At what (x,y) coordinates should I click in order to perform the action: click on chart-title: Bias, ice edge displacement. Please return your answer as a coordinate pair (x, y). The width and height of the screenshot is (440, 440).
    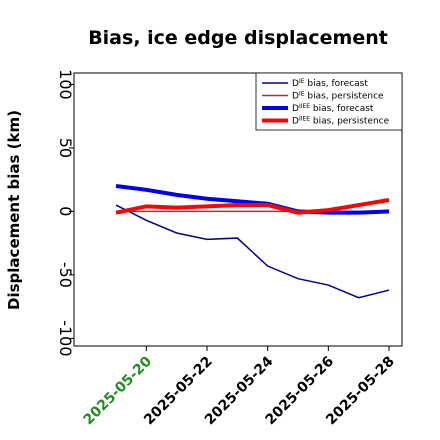
    Looking at the image, I should click on (238, 38).